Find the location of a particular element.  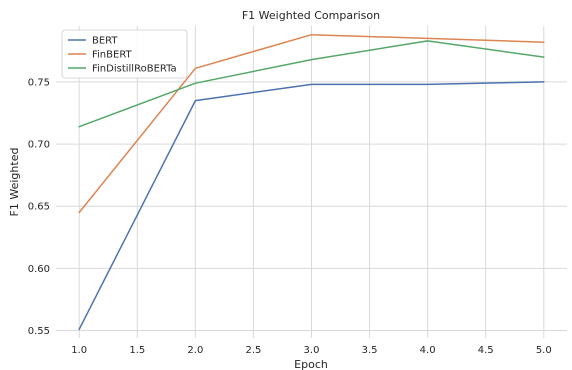

x-tick-label: 5.0 is located at coordinates (544, 350).